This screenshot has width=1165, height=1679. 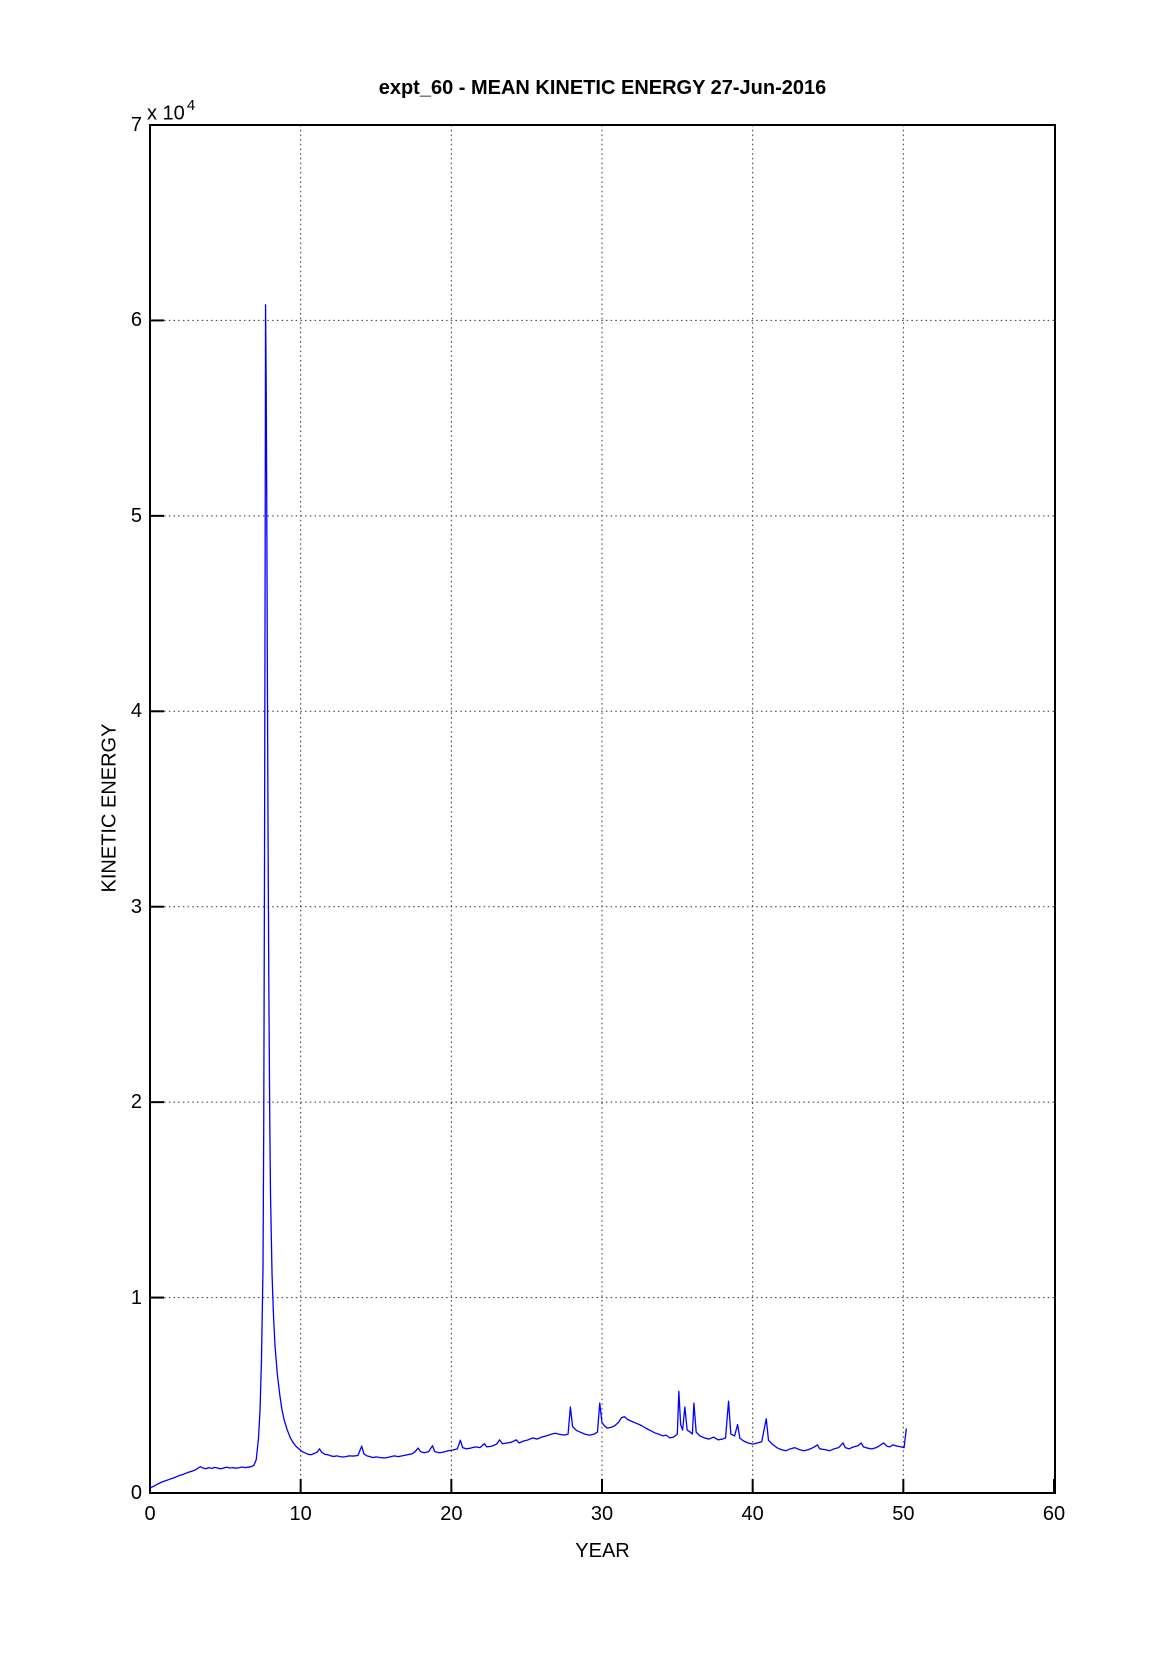 What do you see at coordinates (1054, 1514) in the screenshot?
I see `x-tick-label: 60` at bounding box center [1054, 1514].